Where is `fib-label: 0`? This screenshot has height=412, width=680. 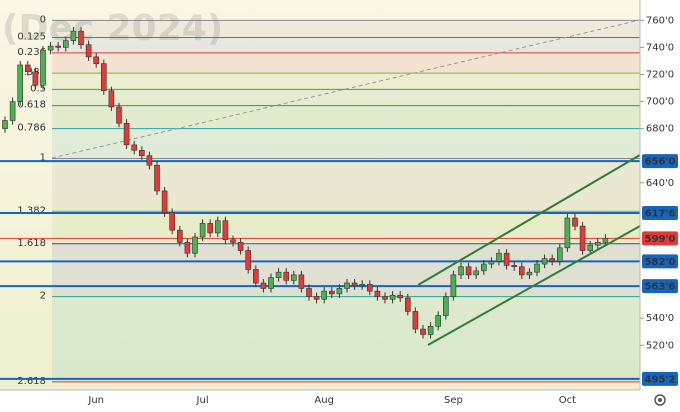
fib-label: 0 is located at coordinates (43, 19).